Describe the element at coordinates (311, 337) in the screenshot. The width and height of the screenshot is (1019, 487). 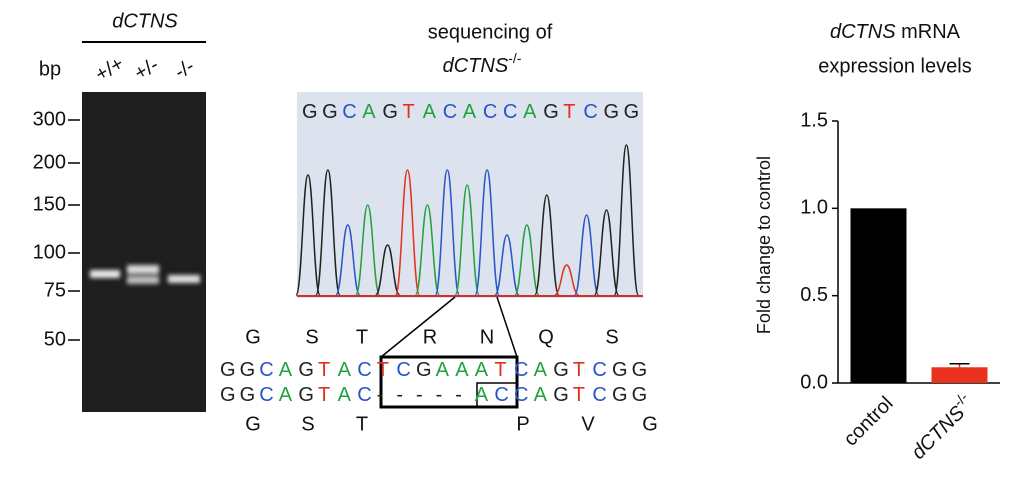
I see `wt-amino-acid: S` at that location.